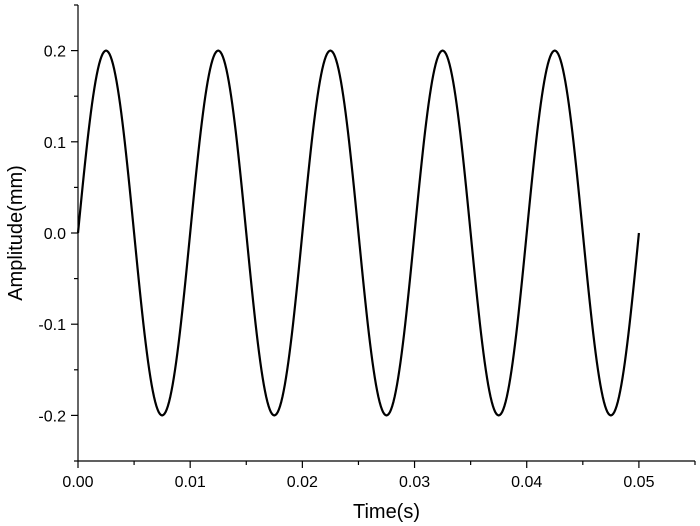 The height and width of the screenshot is (526, 700). I want to click on x-tick-label: 0.01, so click(190, 482).